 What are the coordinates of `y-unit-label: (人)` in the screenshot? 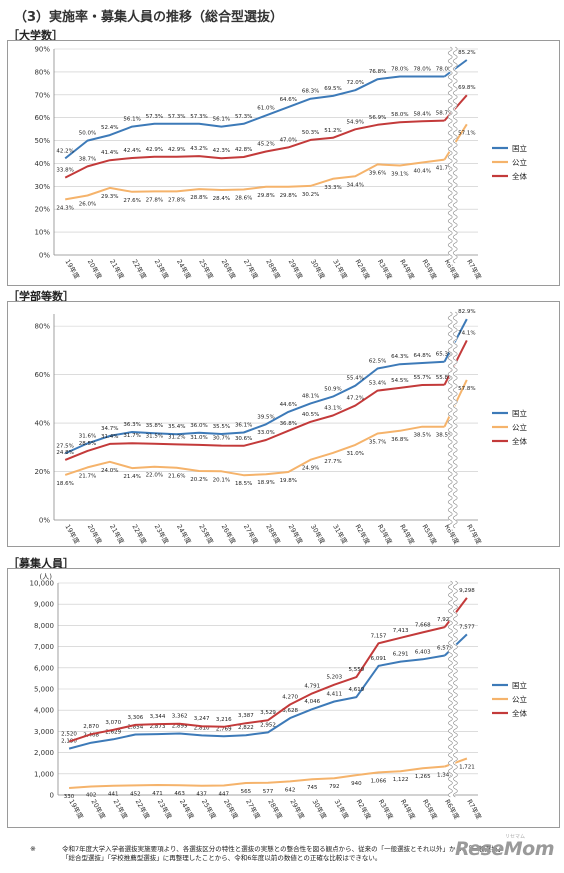 It's located at (46, 577).